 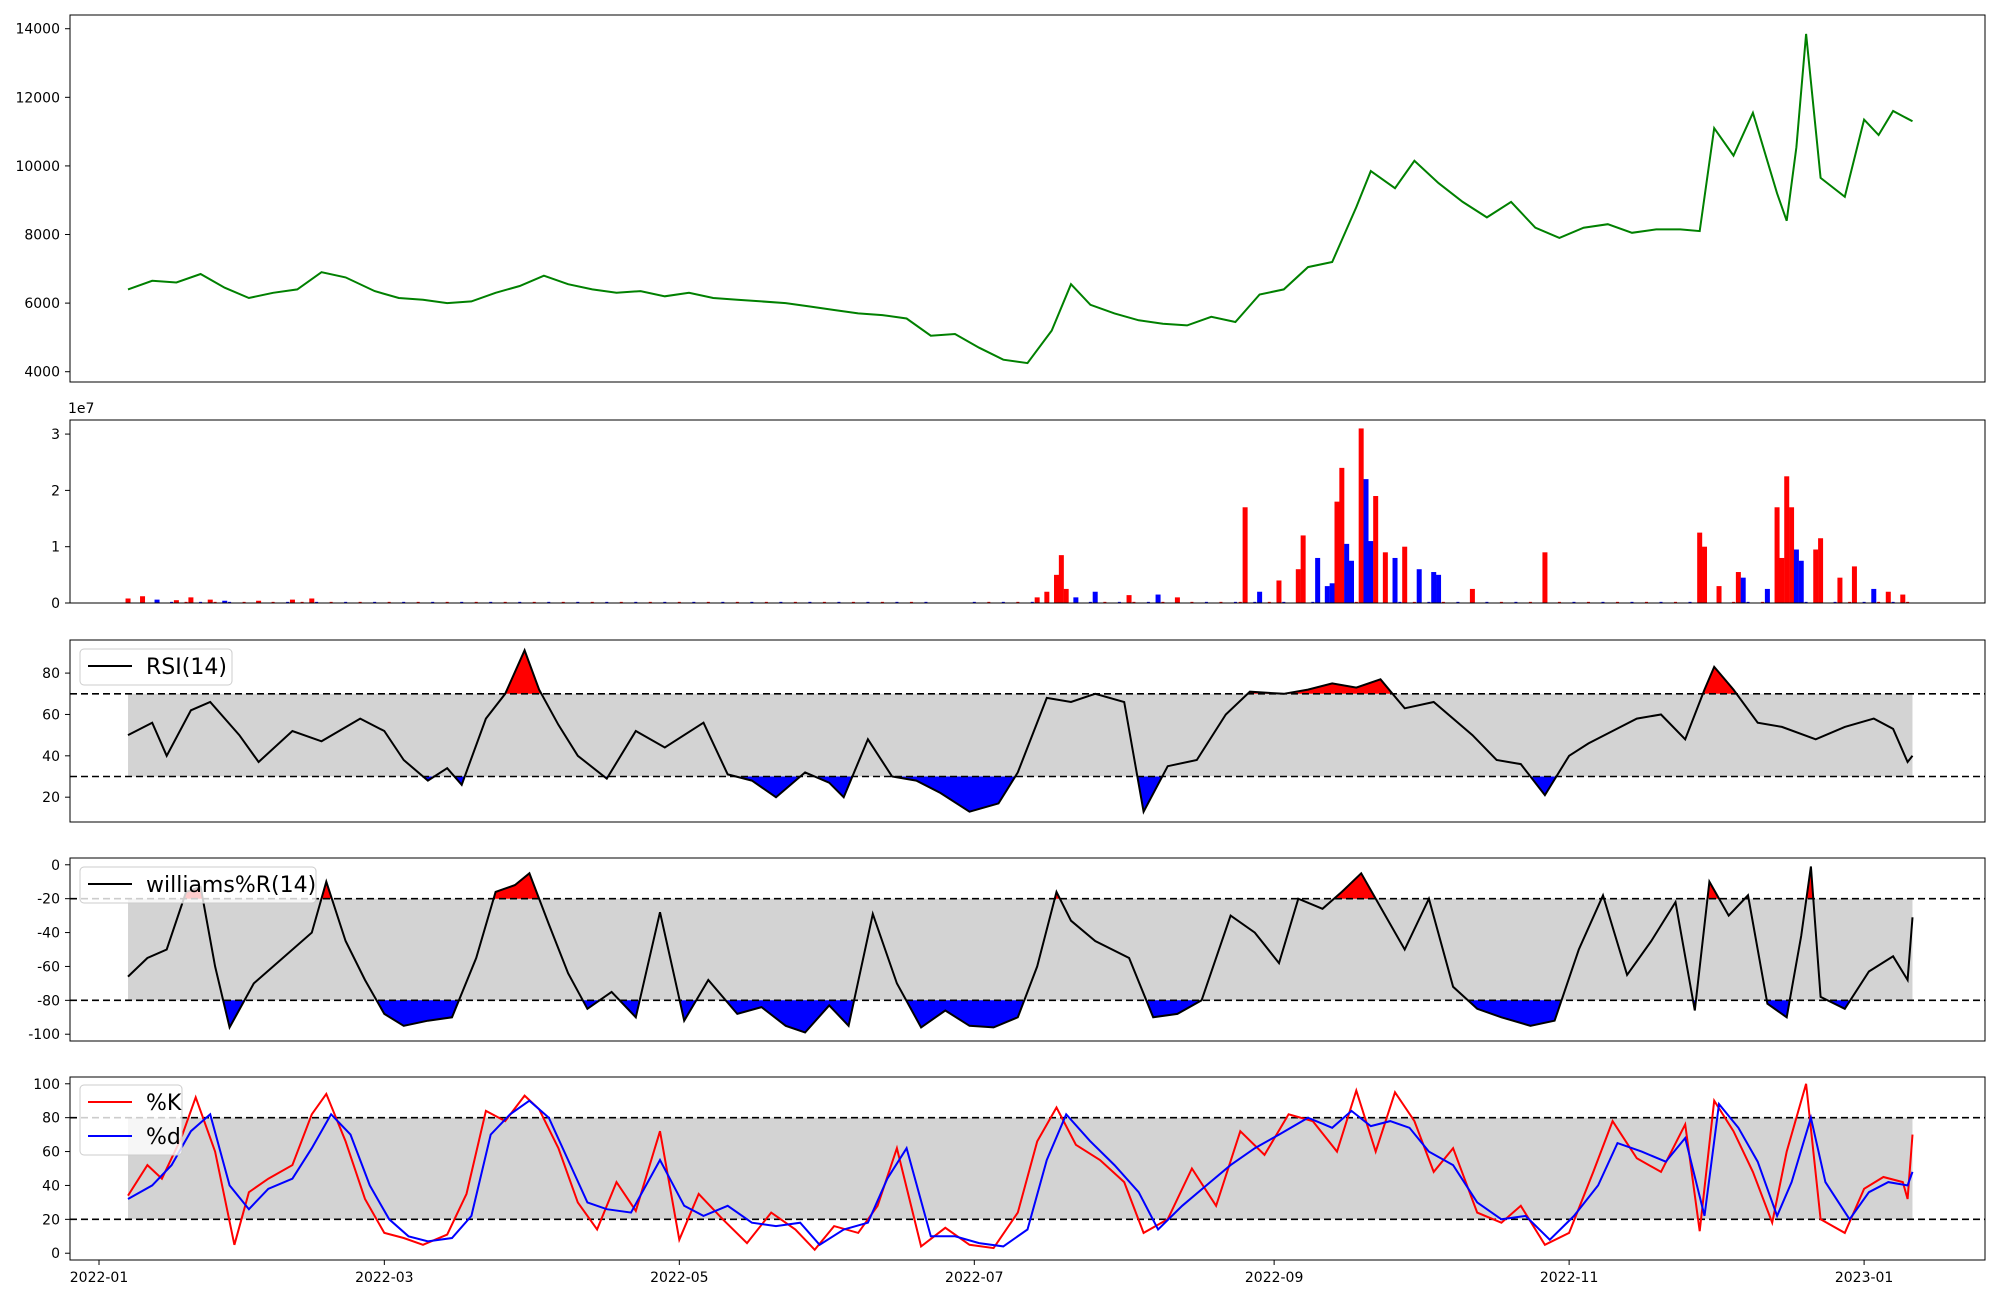 What do you see at coordinates (51, 715) in the screenshot?
I see `rsi-ytick-label: 60` at bounding box center [51, 715].